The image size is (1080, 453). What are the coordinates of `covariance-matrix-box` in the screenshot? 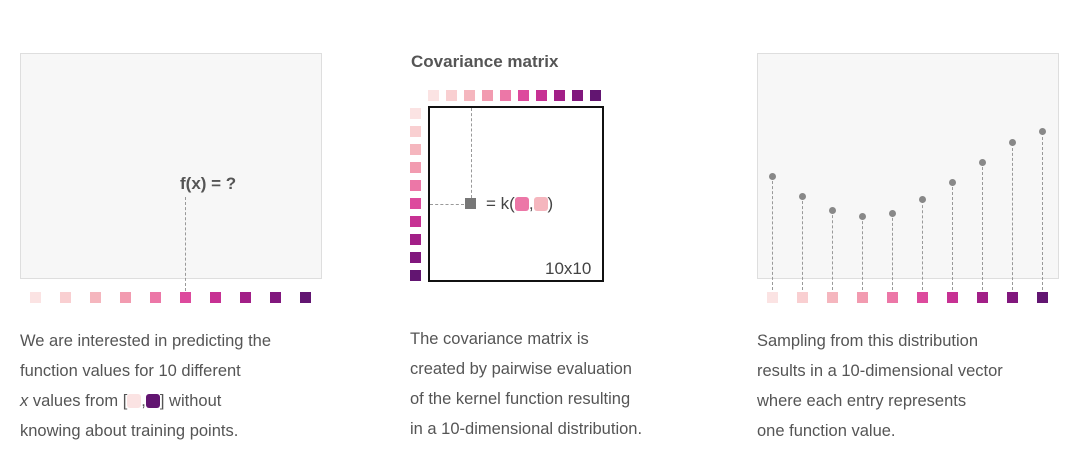 It's located at (516, 194).